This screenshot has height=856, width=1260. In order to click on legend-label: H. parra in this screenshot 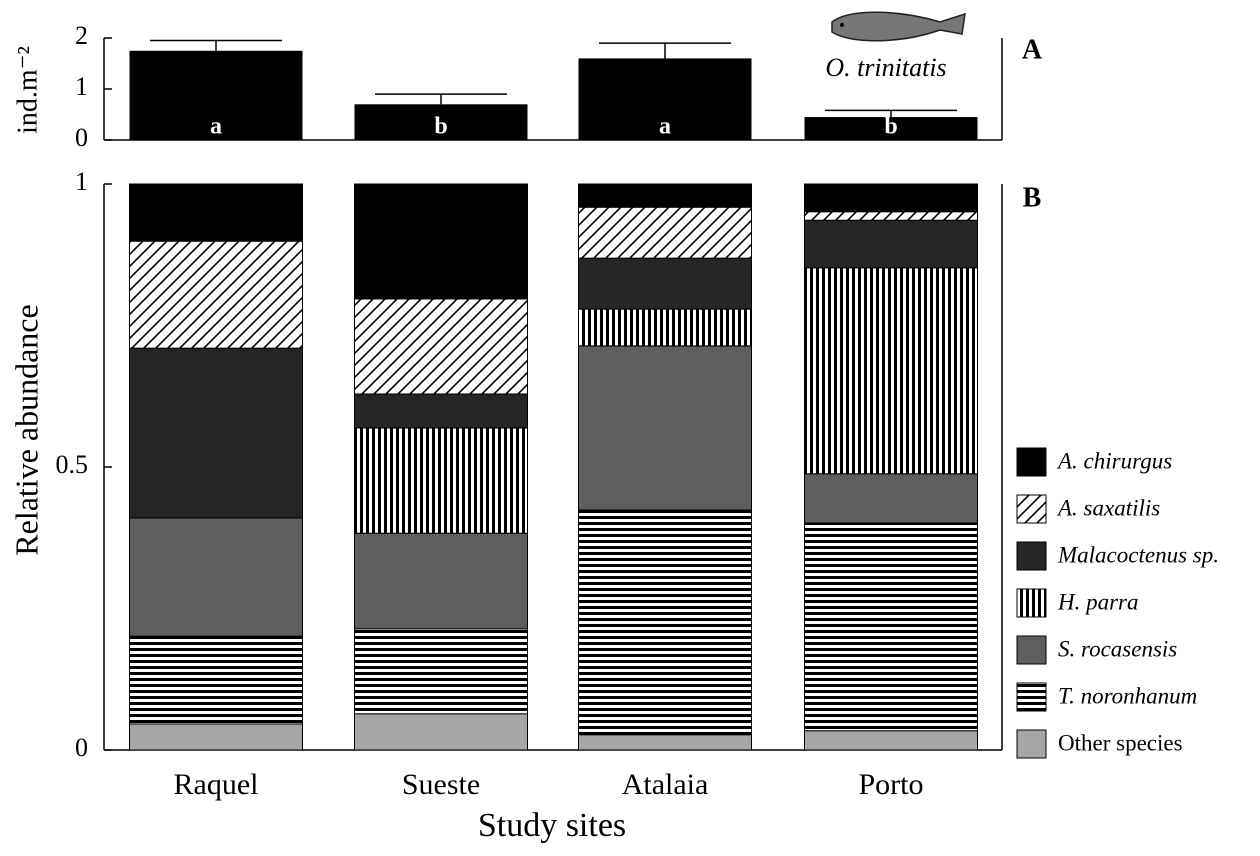, I will do `click(1098, 601)`.